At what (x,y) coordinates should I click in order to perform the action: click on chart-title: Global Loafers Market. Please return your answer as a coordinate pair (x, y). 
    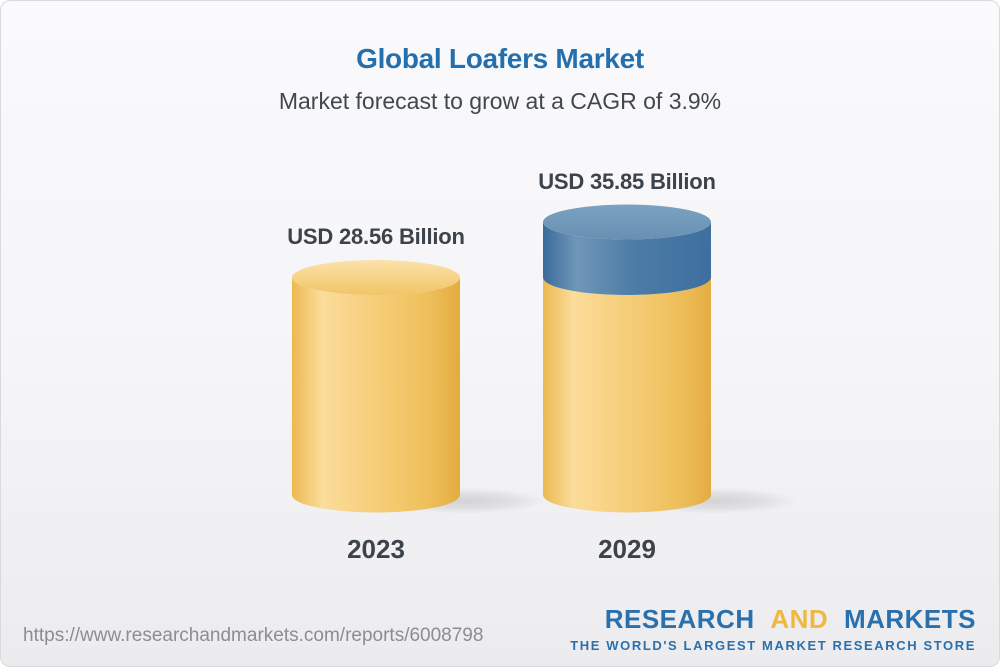
    Looking at the image, I should click on (500, 58).